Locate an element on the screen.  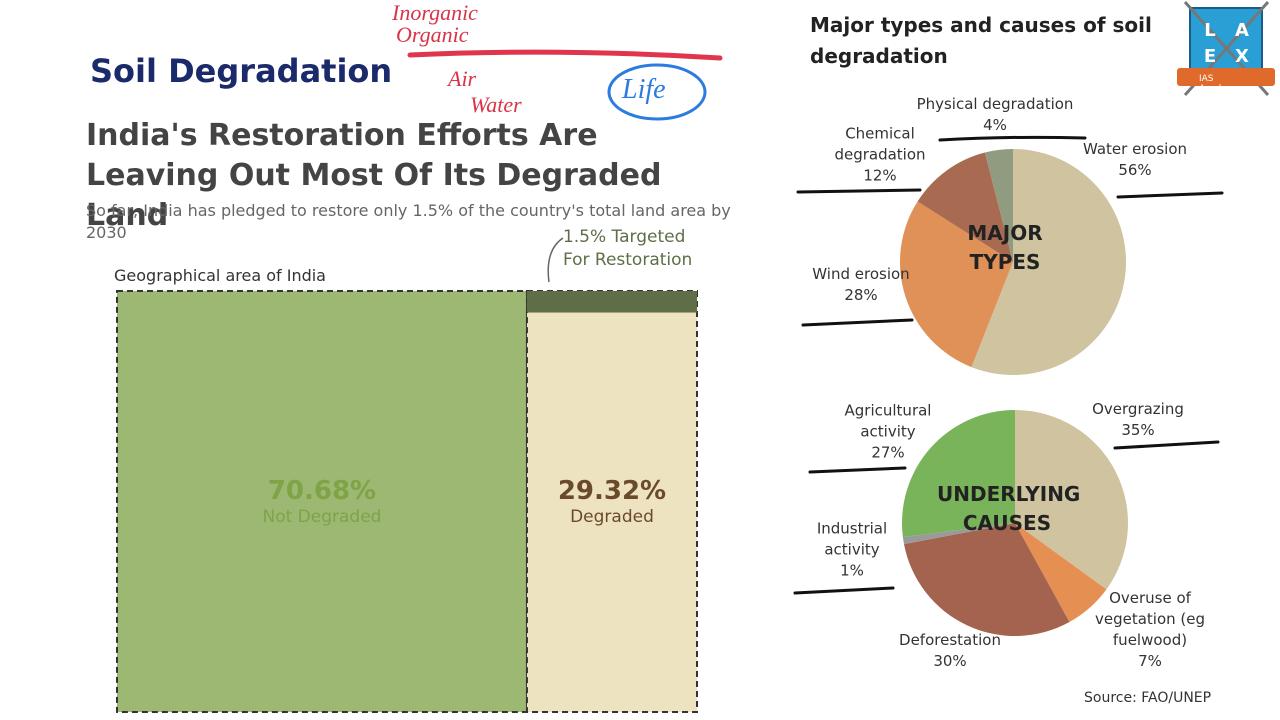
value-label: 29.32% is located at coordinates (612, 491).